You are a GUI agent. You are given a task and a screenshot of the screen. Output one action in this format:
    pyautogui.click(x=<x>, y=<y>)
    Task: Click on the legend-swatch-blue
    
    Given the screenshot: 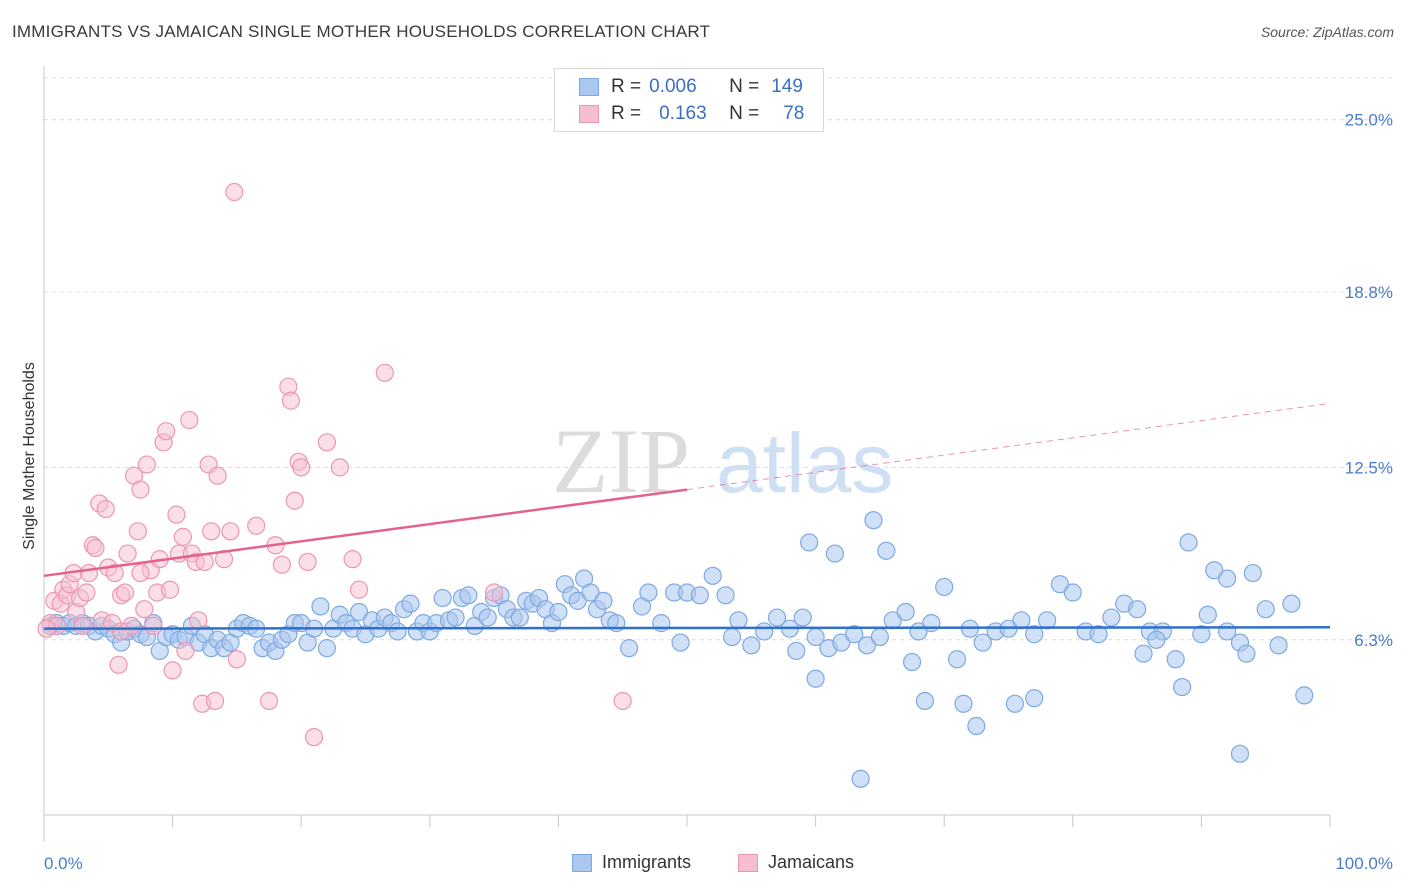 What is the action you would take?
    pyautogui.click(x=589, y=87)
    